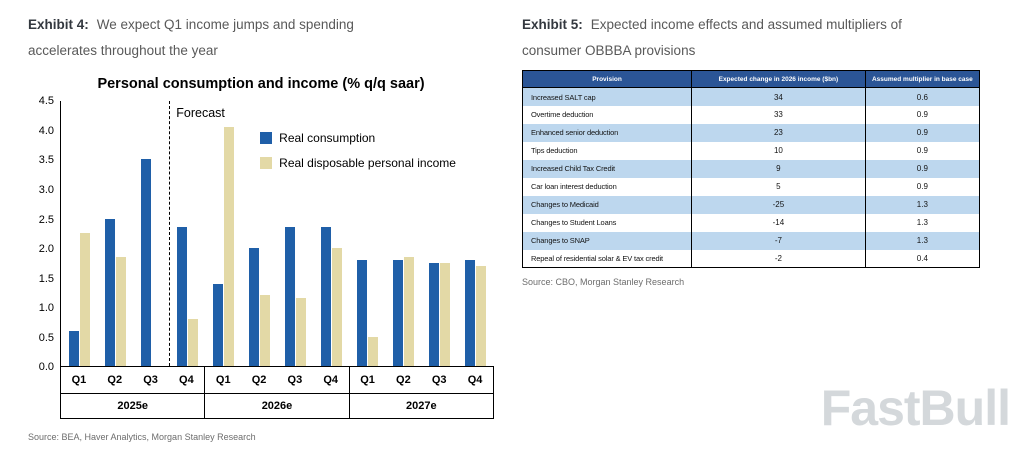 The height and width of the screenshot is (457, 1024). Describe the element at coordinates (421, 406) in the screenshot. I see `year-label: 2027e` at that location.